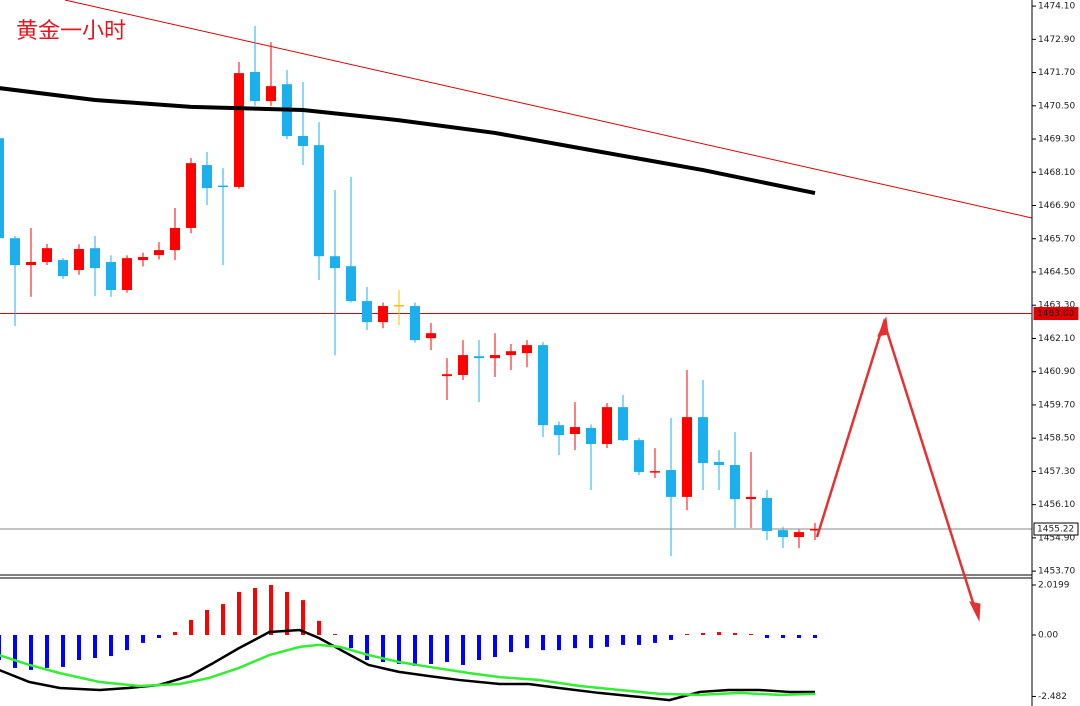 This screenshot has width=1080, height=706. I want to click on y-tick-label: 1469.30, so click(1056, 140).